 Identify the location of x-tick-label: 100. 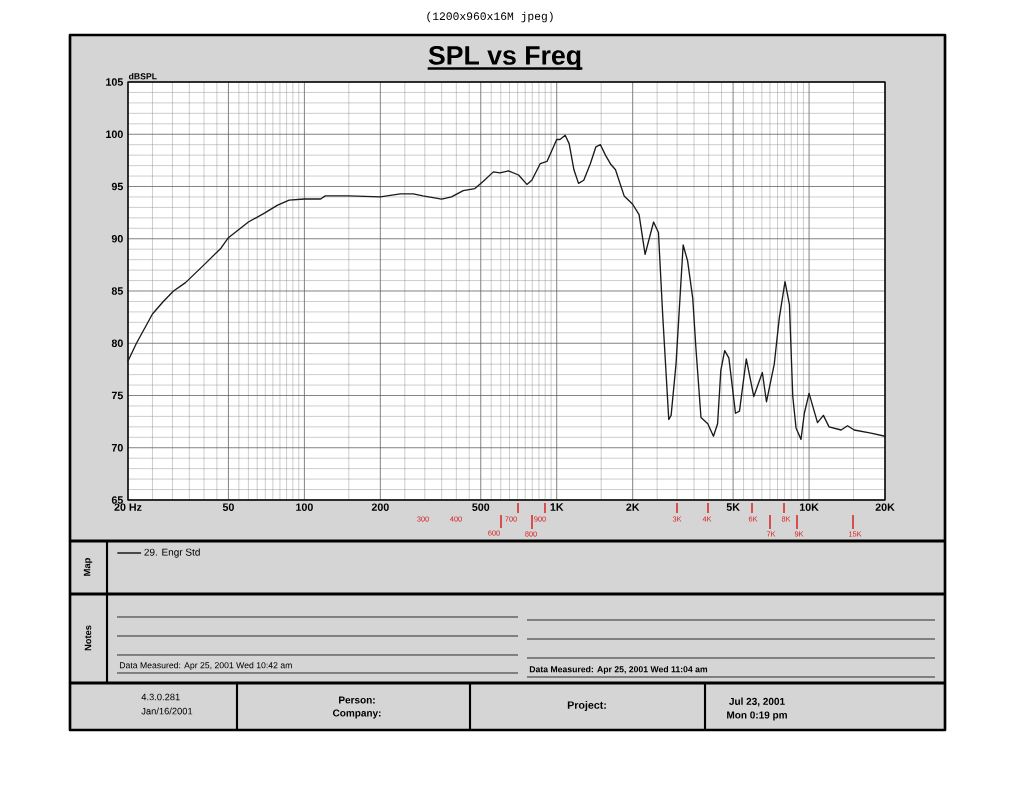
(304, 507).